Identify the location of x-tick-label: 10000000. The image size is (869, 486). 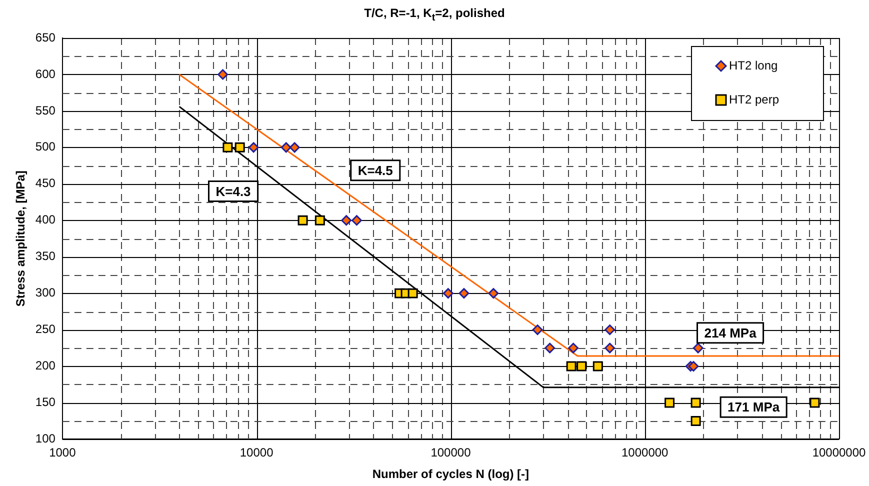
(839, 453).